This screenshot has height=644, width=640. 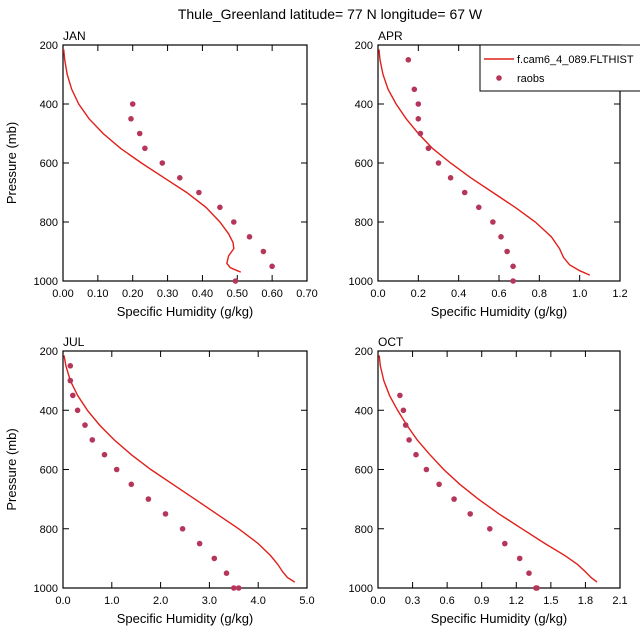 I want to click on plot-frame-jul, so click(x=185, y=469).